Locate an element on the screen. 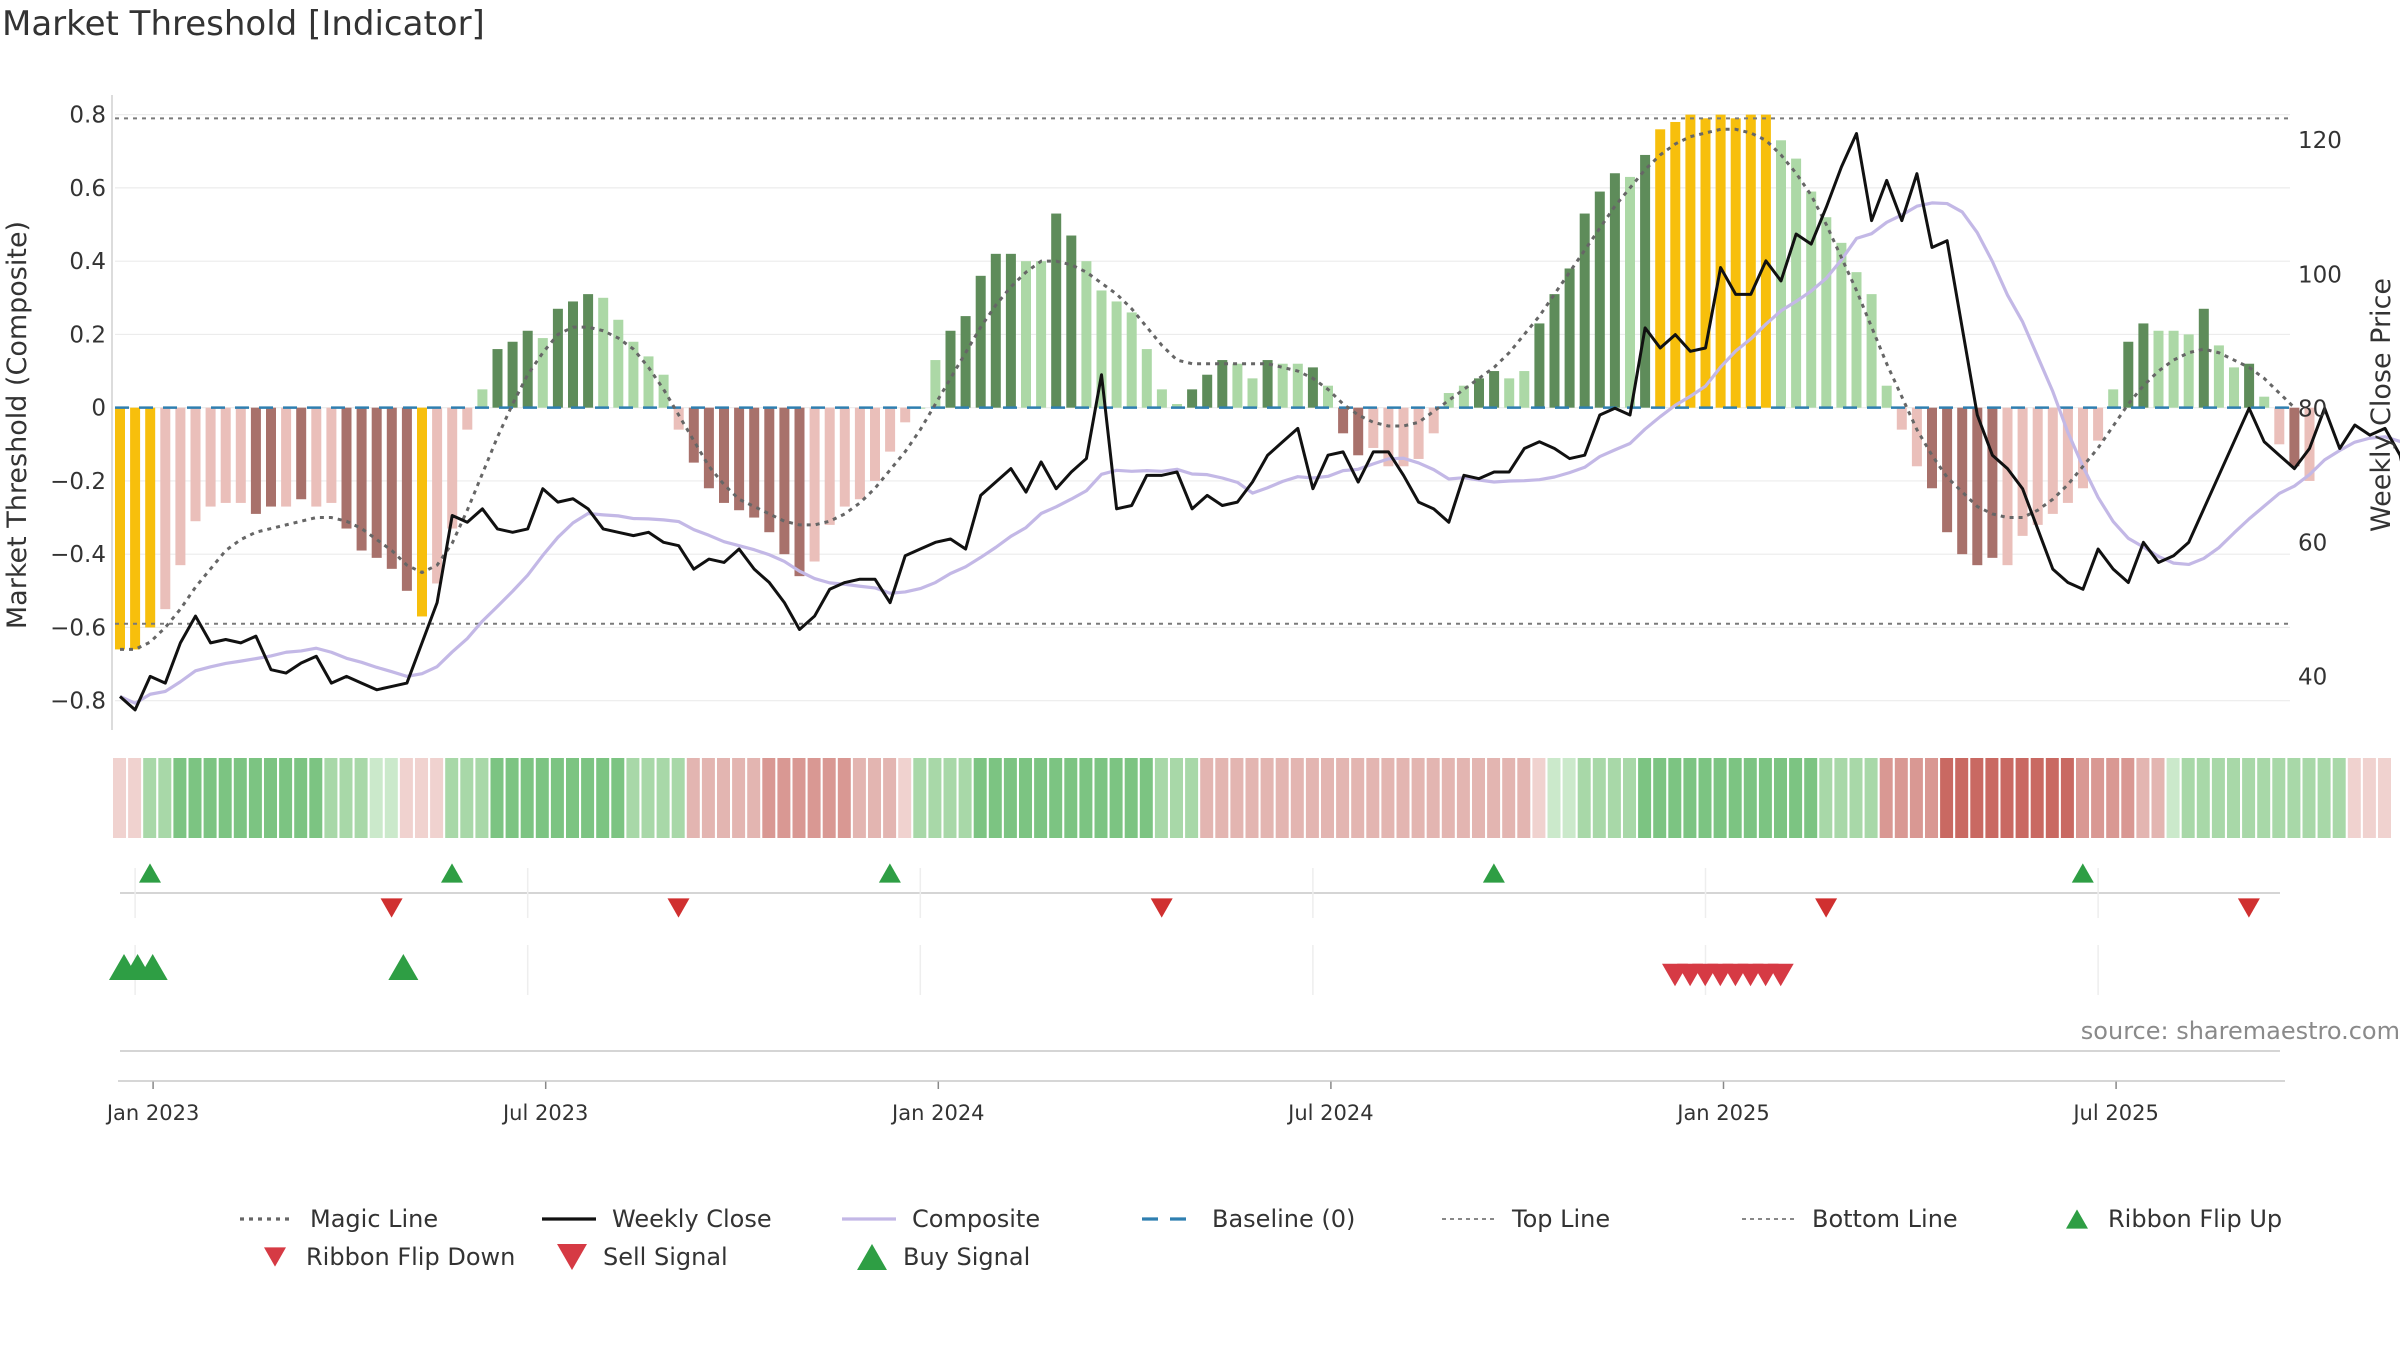 Image resolution: width=2400 pixels, height=1350 pixels. legend-item: Weekly Close is located at coordinates (656, 1219).